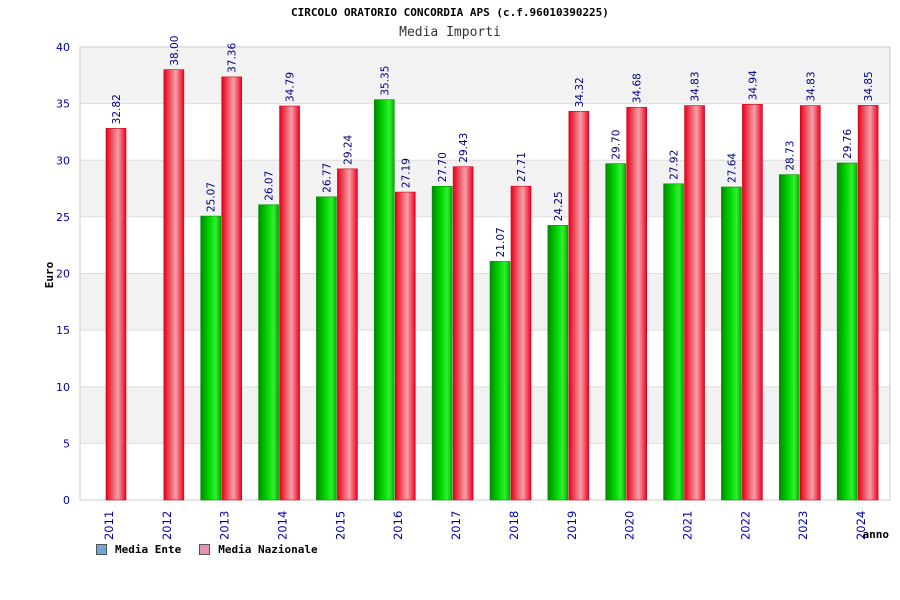 This screenshot has height=600, width=900. I want to click on x-tick-label: 2022, so click(745, 525).